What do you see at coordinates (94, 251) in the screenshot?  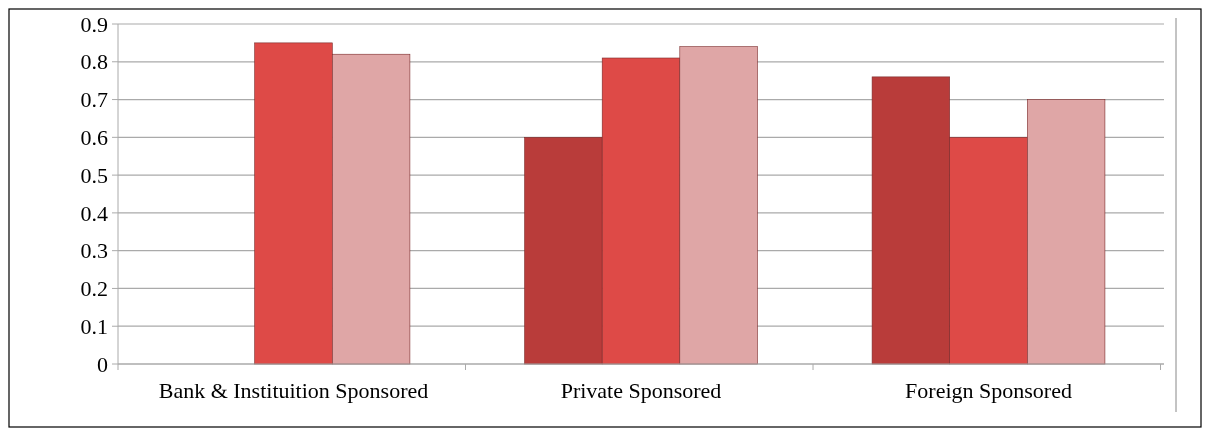 I see `y-tick-label: 0.3` at bounding box center [94, 251].